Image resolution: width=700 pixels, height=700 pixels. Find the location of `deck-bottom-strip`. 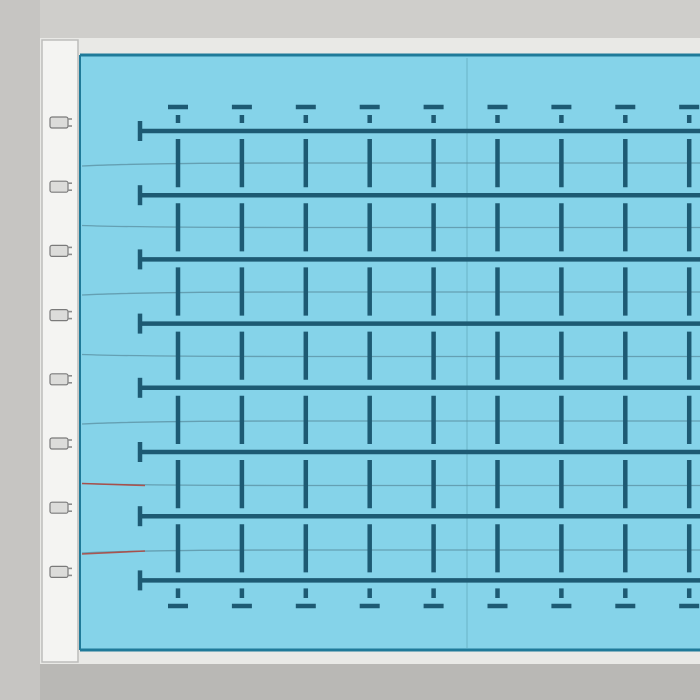

deck-bottom-strip is located at coordinates (350, 681).